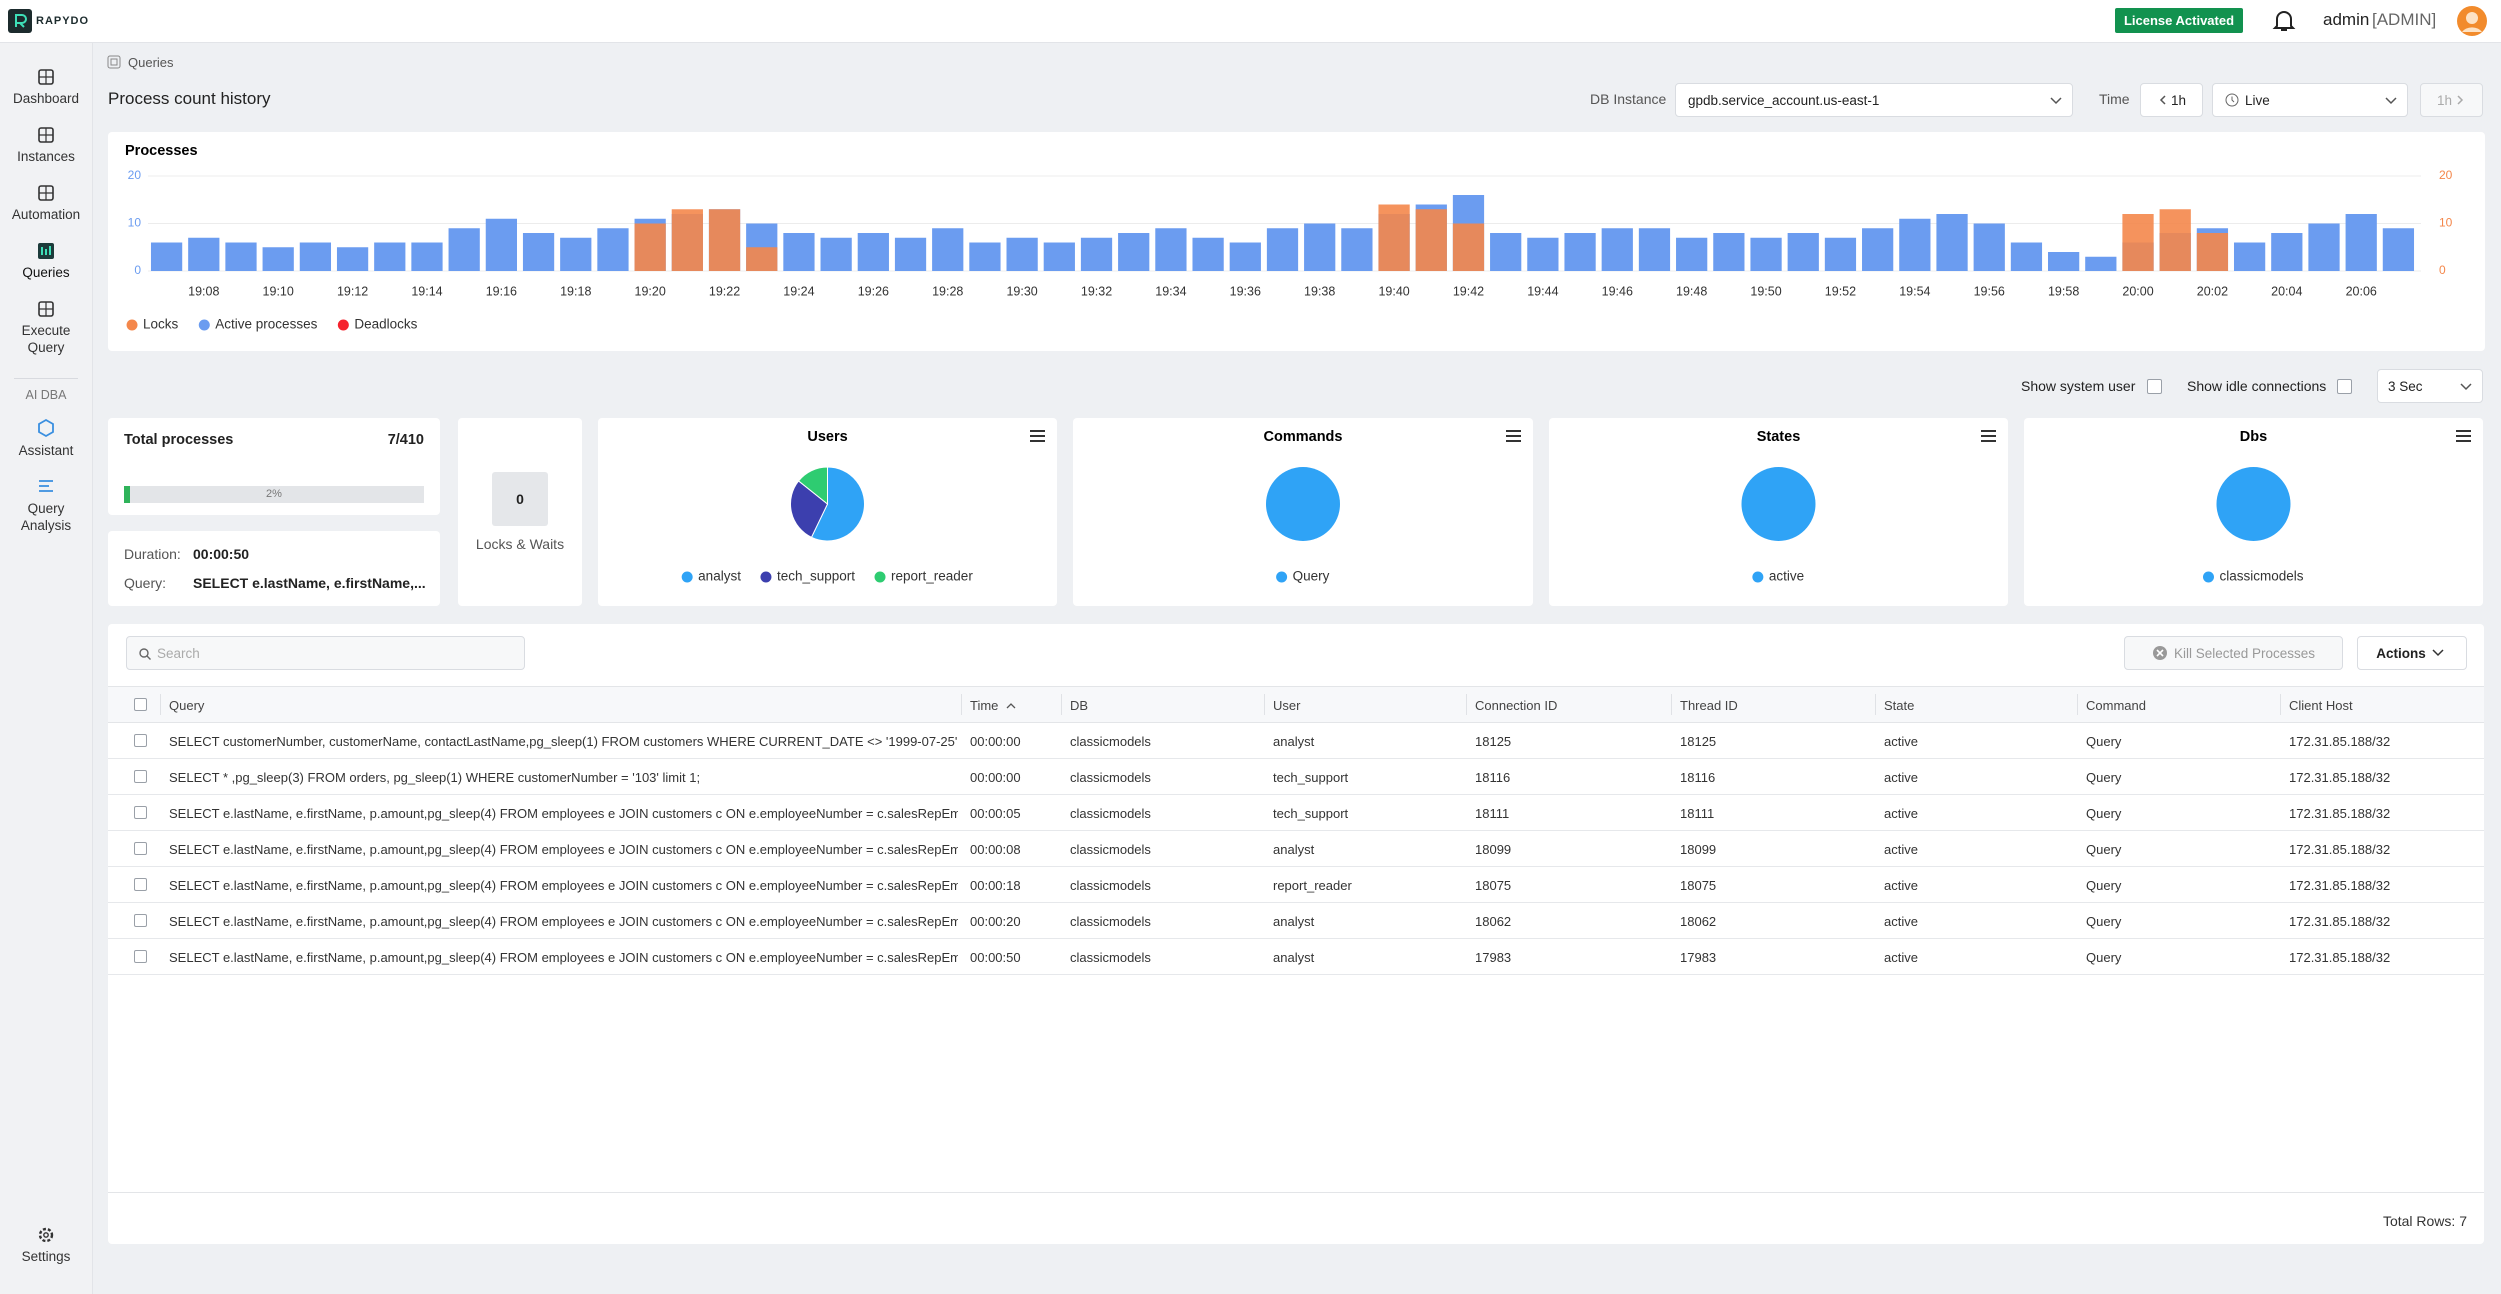 The image size is (2501, 1294). Describe the element at coordinates (325, 653) in the screenshot. I see `search-box: Search` at that location.